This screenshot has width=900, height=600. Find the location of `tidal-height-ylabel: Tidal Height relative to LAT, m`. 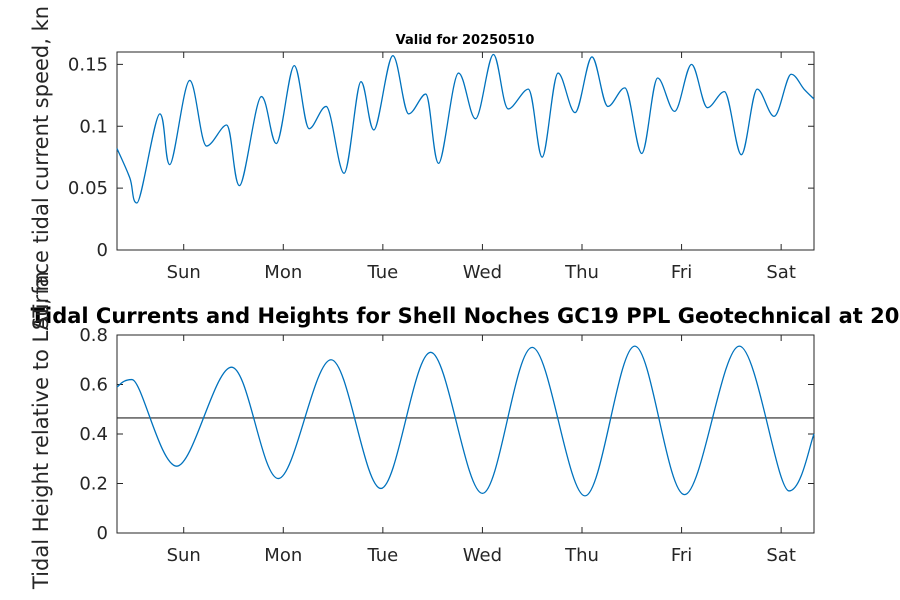

tidal-height-ylabel: Tidal Height relative to LAT, m is located at coordinates (41, 430).